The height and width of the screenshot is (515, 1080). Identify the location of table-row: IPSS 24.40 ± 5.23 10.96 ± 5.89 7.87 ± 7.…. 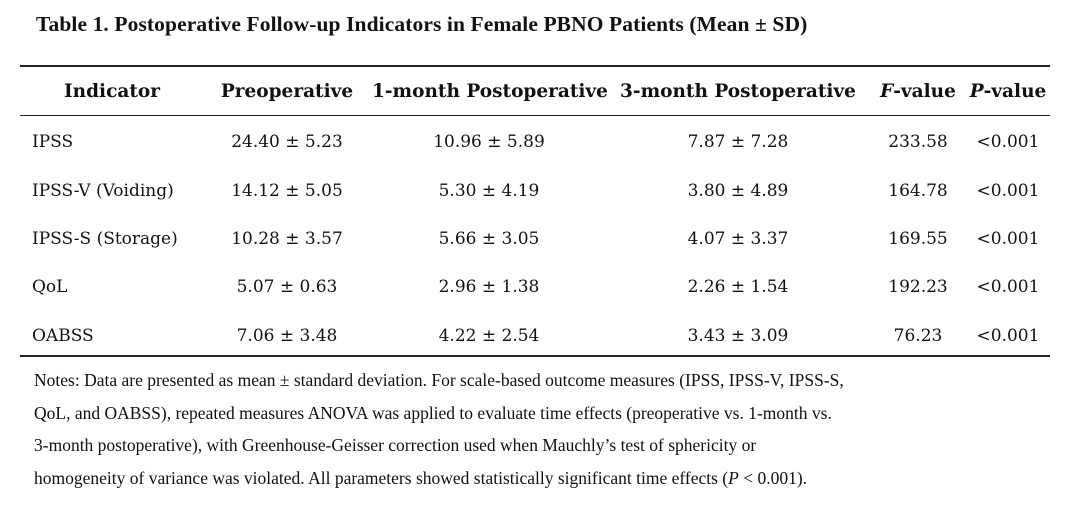
(535, 140).